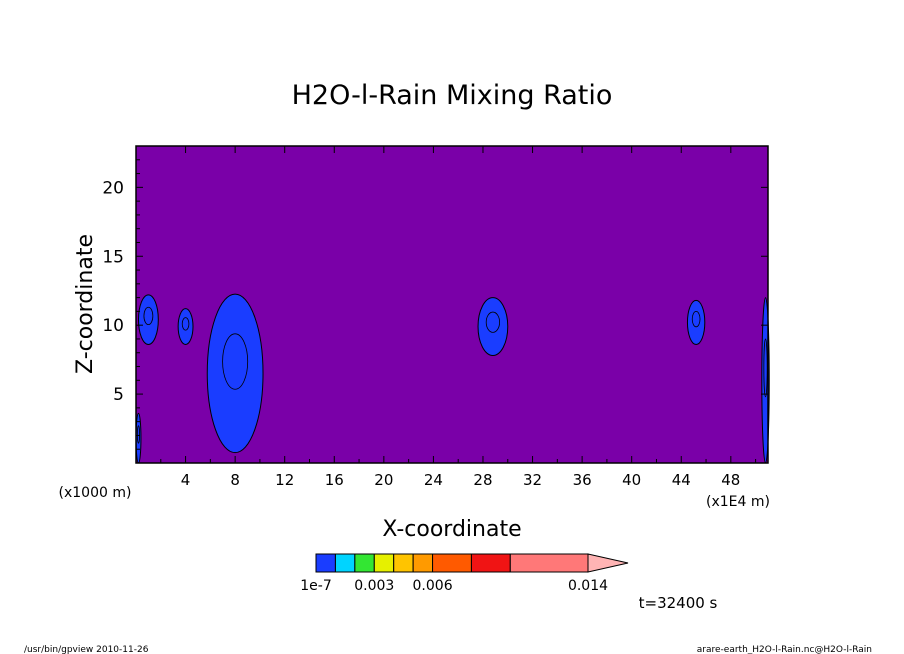 Image resolution: width=904 pixels, height=654 pixels. I want to click on x-tick-label: 8, so click(235, 480).